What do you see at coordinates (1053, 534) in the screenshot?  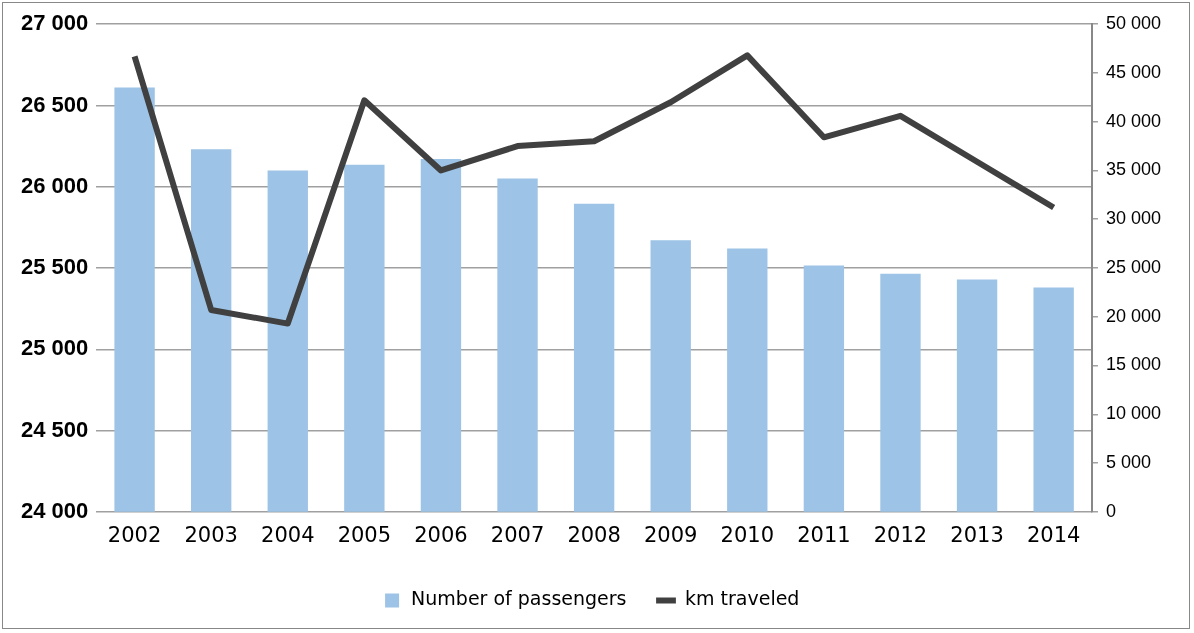 I see `x-tick-label: 2014` at bounding box center [1053, 534].